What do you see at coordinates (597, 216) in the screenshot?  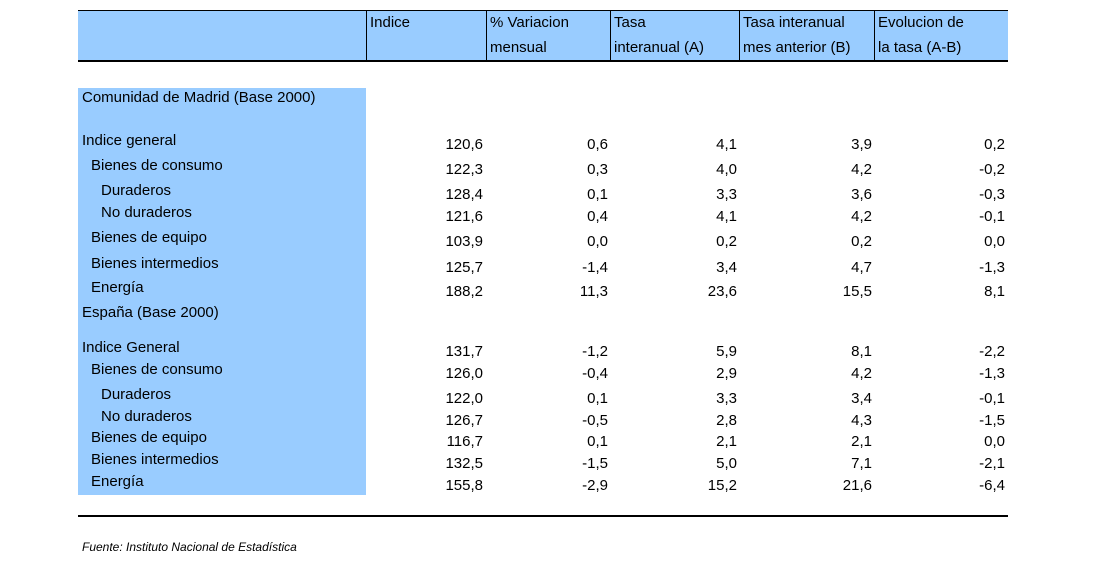 I see `cell-variacion-mensual: 0,4` at bounding box center [597, 216].